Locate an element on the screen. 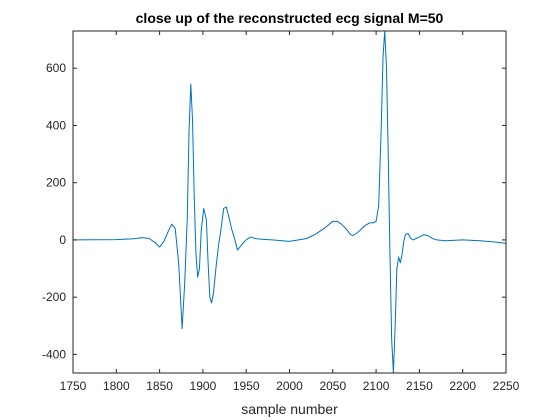 The image size is (560, 420). y-tick-label: 200 is located at coordinates (56, 183).